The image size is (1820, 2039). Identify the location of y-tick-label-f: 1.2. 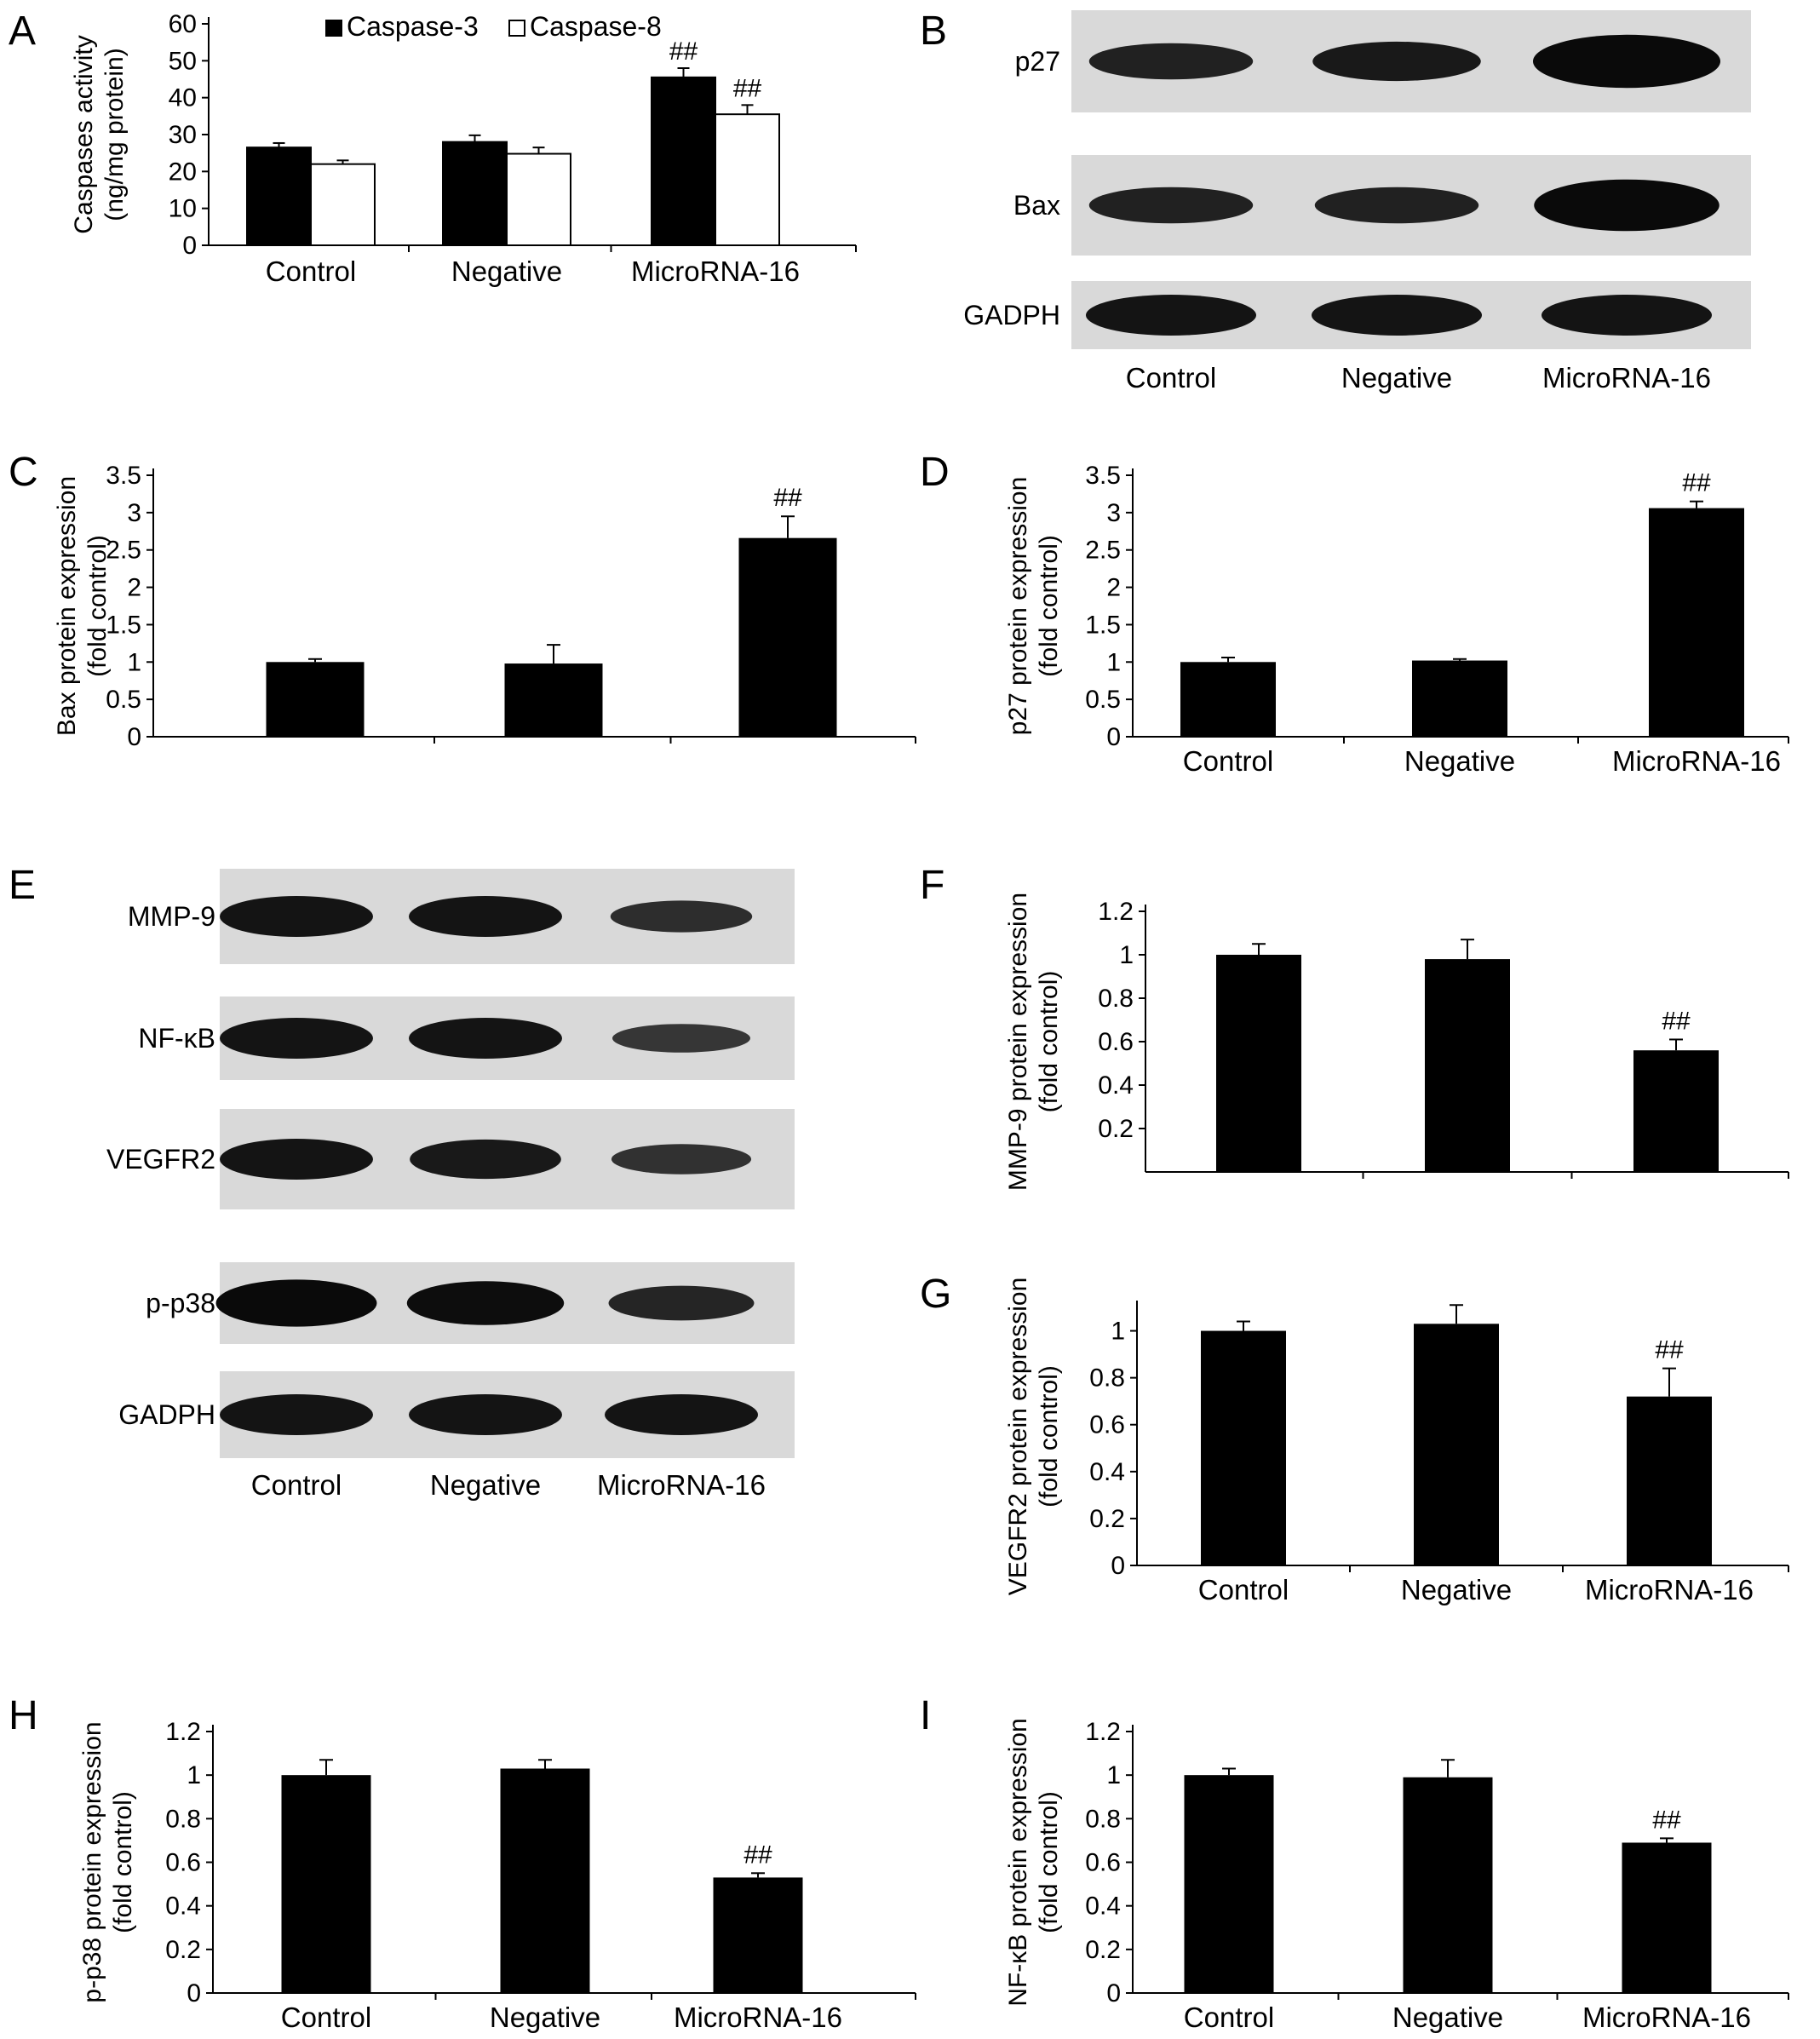
(1116, 912).